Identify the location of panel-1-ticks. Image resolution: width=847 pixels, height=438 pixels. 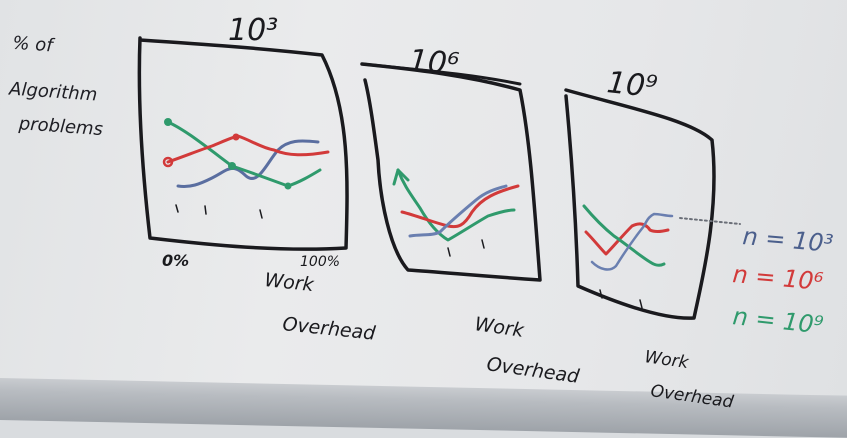
(219, 211).